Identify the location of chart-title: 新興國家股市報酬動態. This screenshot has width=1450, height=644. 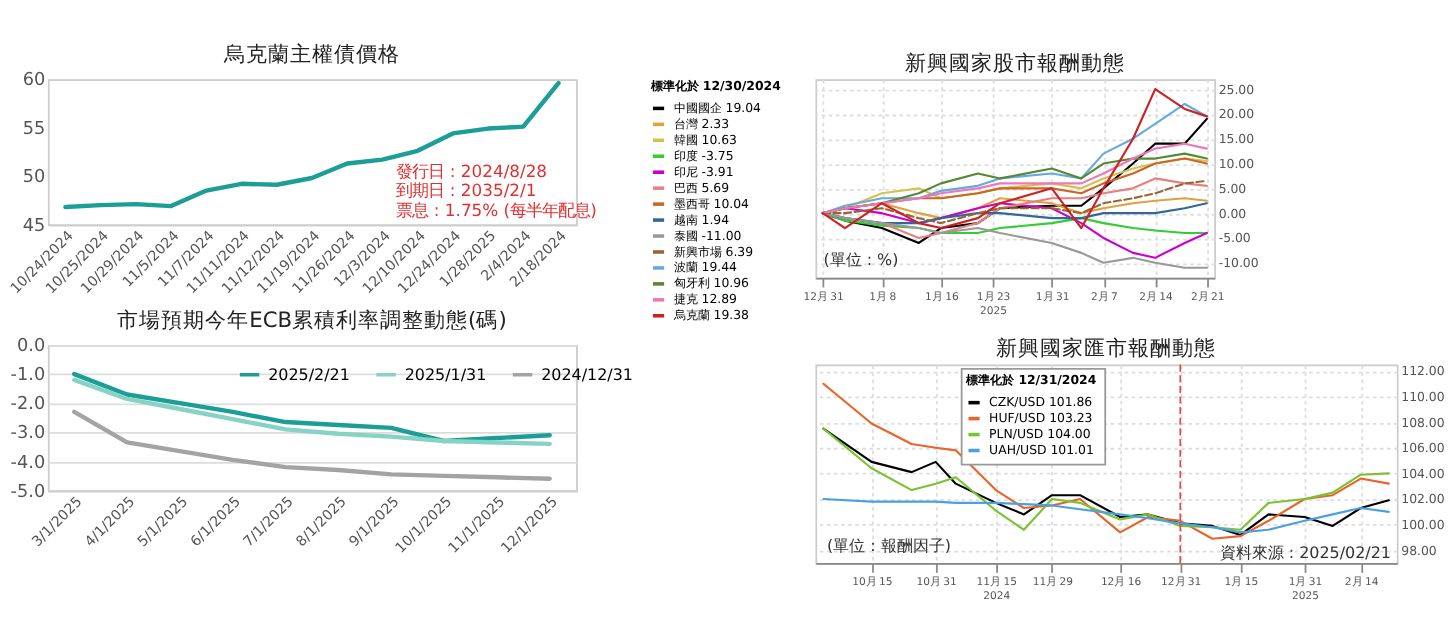
(1014, 63).